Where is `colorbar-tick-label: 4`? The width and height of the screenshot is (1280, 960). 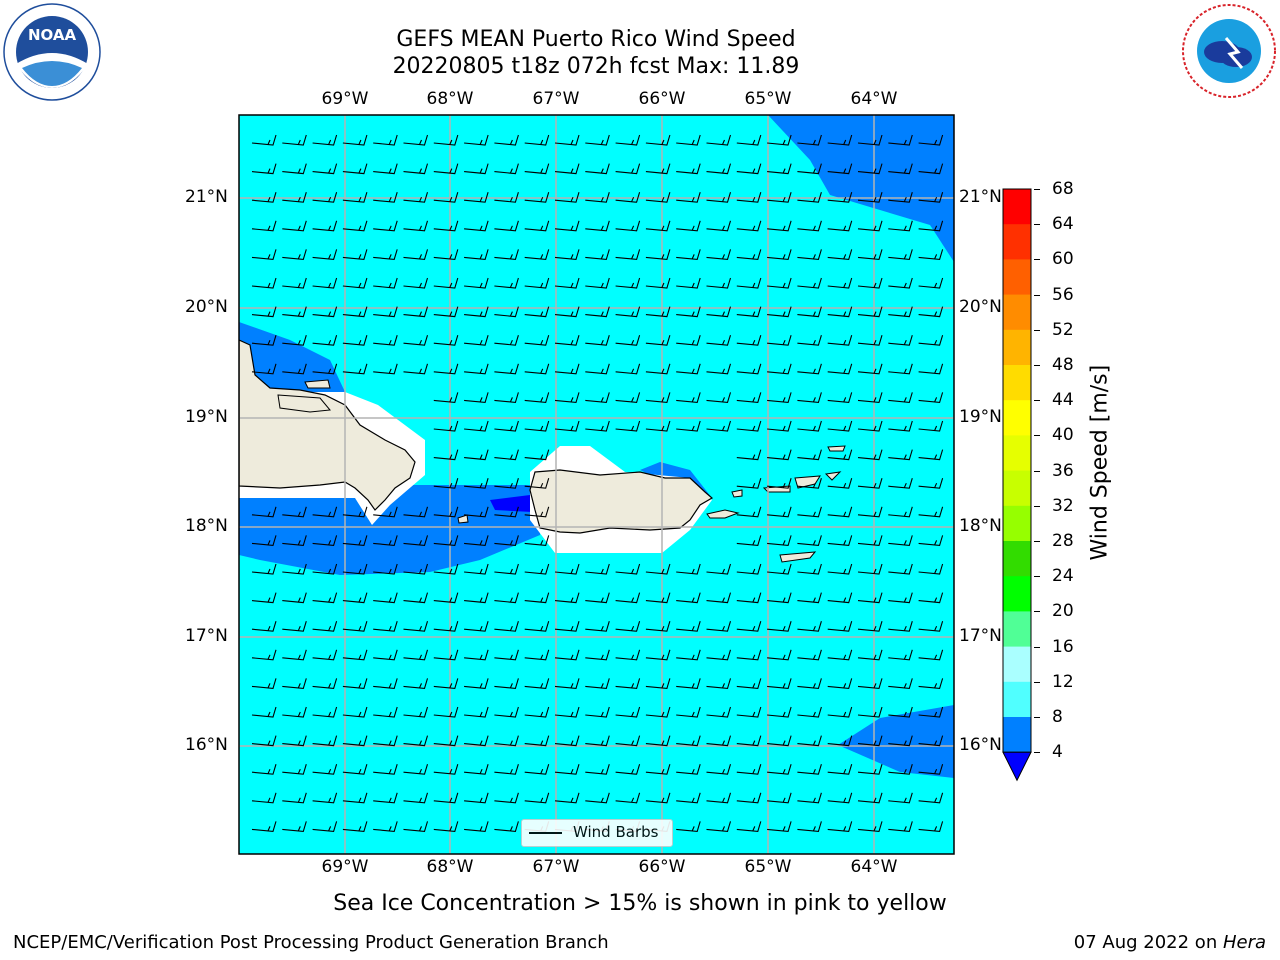 colorbar-tick-label: 4 is located at coordinates (1057, 752).